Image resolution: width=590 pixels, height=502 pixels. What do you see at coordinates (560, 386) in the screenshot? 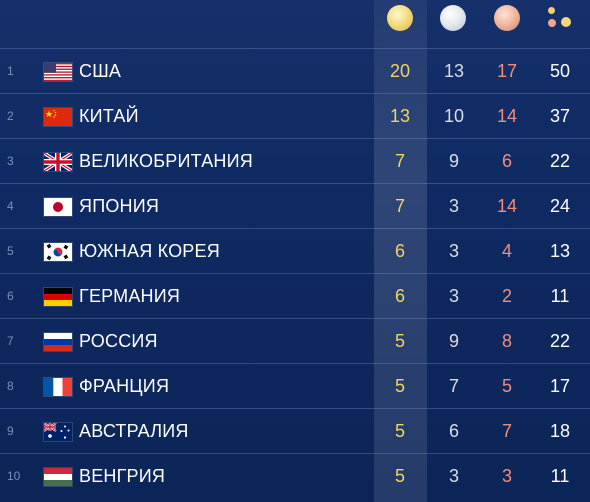
I see `total-count: 17` at bounding box center [560, 386].